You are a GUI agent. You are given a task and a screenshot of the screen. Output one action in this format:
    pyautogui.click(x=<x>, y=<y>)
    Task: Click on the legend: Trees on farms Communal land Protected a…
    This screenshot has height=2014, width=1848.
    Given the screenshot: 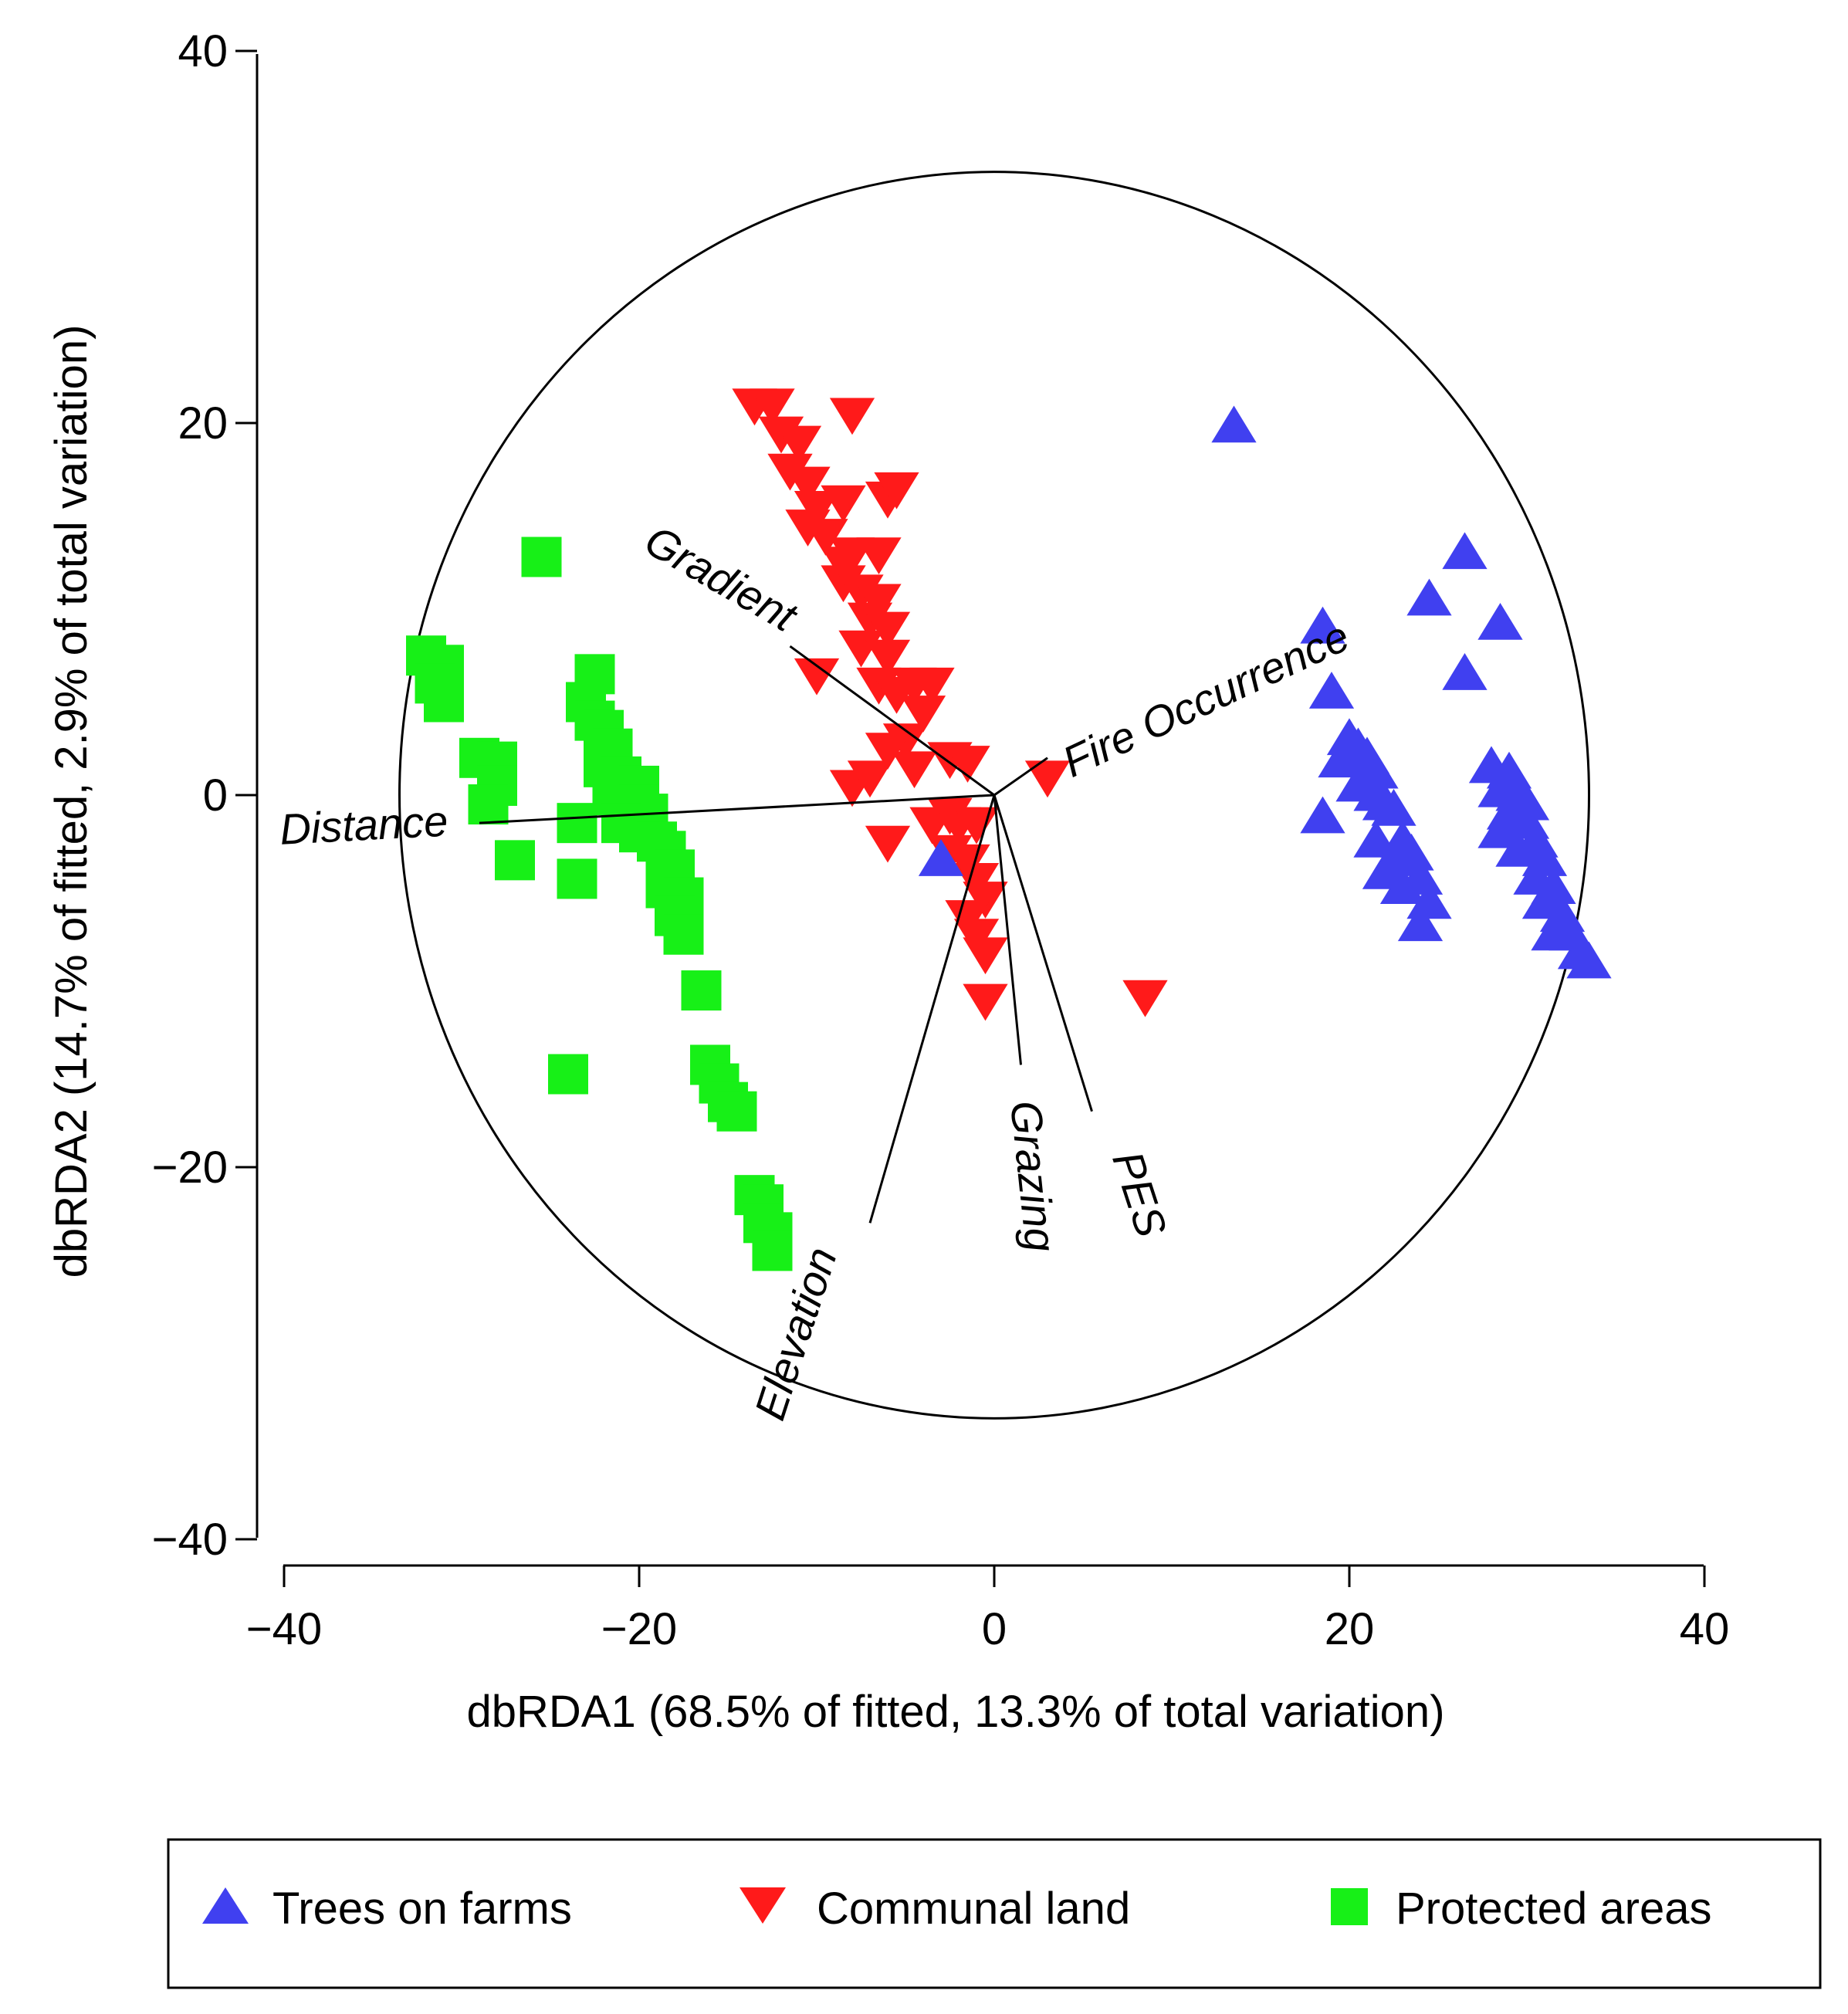 What is the action you would take?
    pyautogui.click(x=994, y=1913)
    